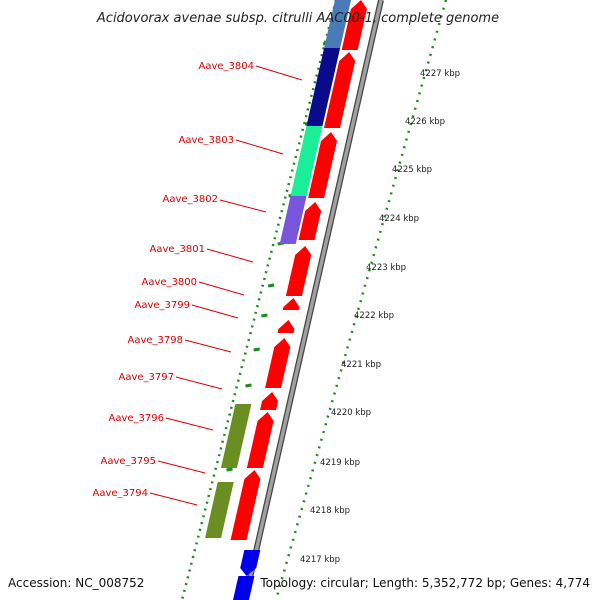  What do you see at coordinates (178, 249) in the screenshot?
I see `gene-label-aave-3801: Aave_3801` at bounding box center [178, 249].